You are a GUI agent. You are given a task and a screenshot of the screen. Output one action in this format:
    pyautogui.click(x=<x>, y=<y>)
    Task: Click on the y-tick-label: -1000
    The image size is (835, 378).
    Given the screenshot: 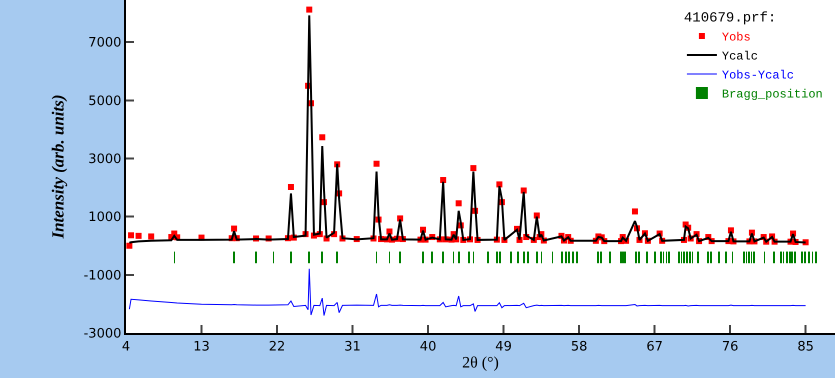 What is the action you would take?
    pyautogui.click(x=103, y=276)
    